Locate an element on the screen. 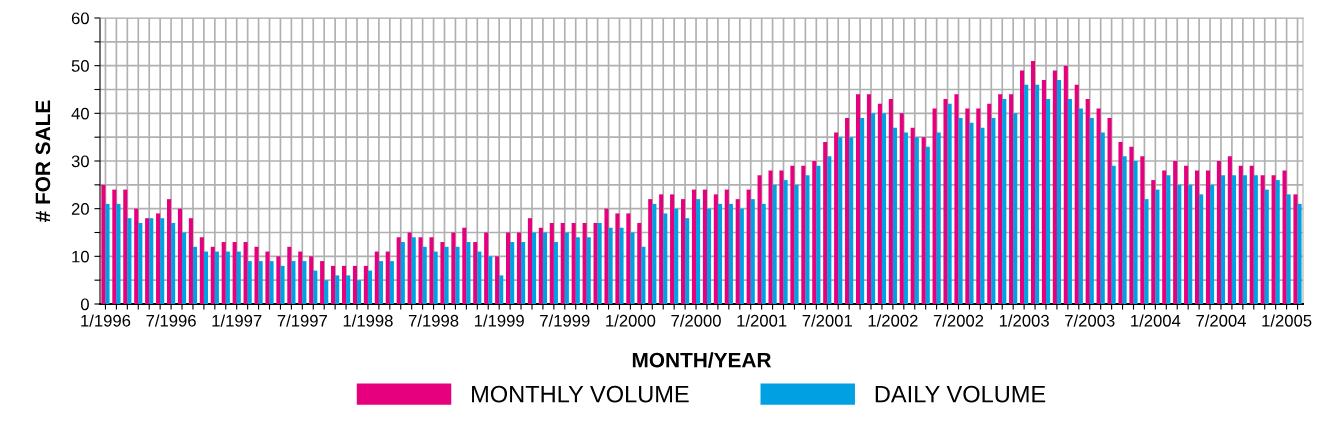 The width and height of the screenshot is (1323, 423). y-tick-label: 40 is located at coordinates (80, 113).